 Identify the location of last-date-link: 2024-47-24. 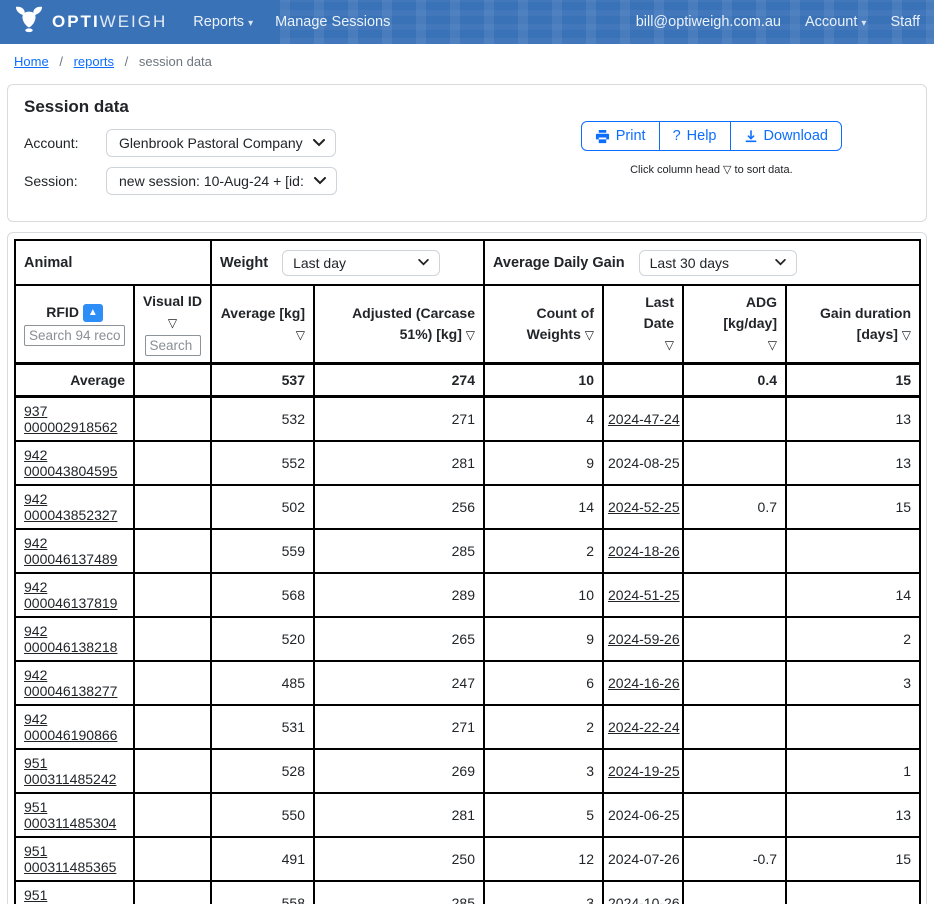
(644, 418).